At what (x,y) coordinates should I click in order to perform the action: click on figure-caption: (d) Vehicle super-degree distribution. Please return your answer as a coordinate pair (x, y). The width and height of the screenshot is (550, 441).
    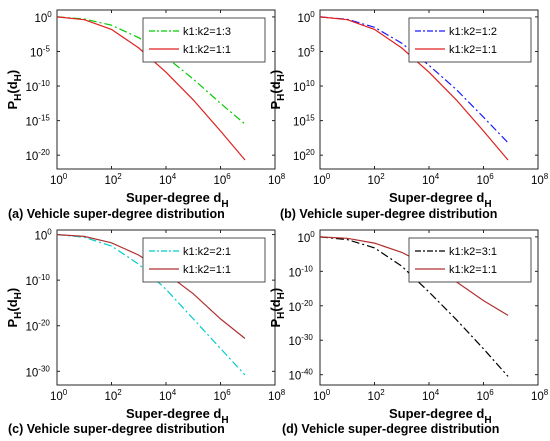
    Looking at the image, I should click on (390, 429).